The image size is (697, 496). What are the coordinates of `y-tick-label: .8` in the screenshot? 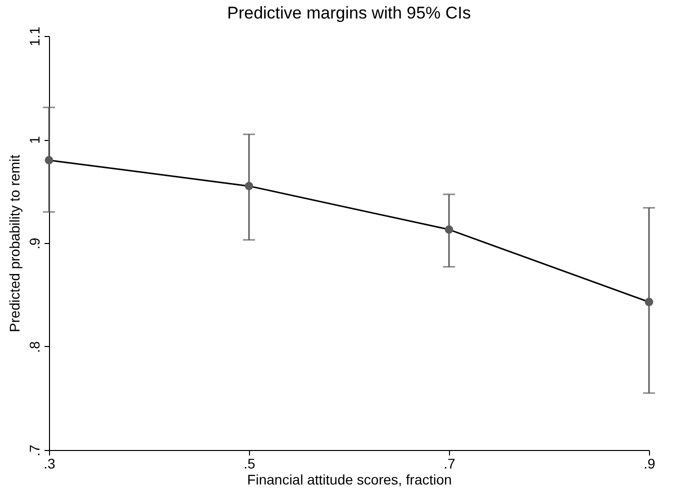 It's located at (34, 346).